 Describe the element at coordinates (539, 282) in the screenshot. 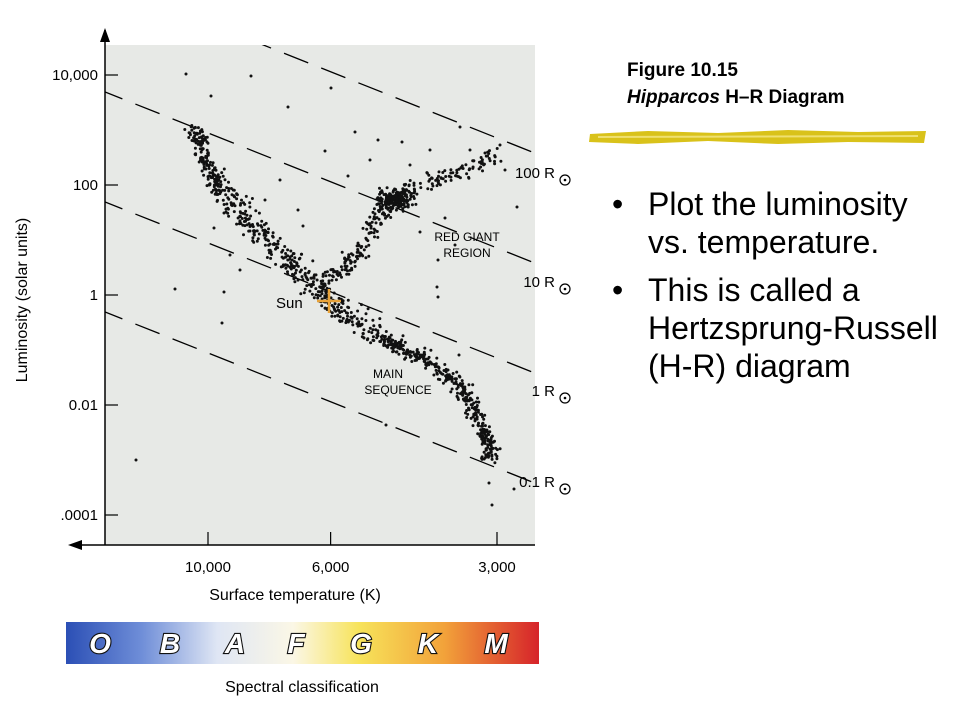

I see `radius-label: 10 R` at that location.